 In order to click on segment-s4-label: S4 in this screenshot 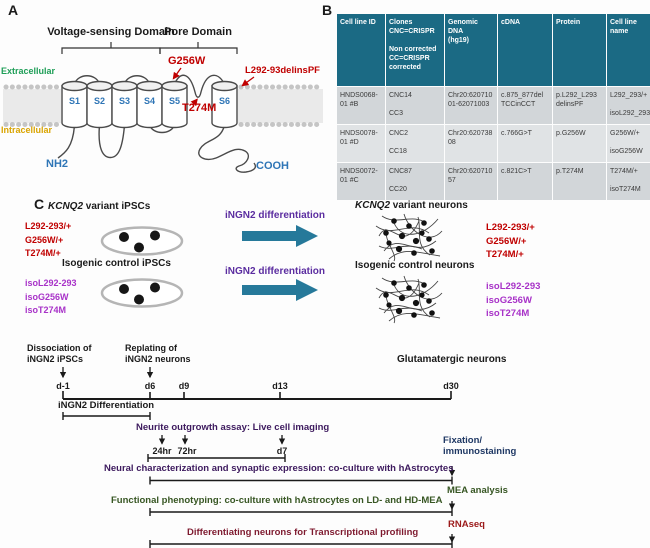, I will do `click(149, 101)`.